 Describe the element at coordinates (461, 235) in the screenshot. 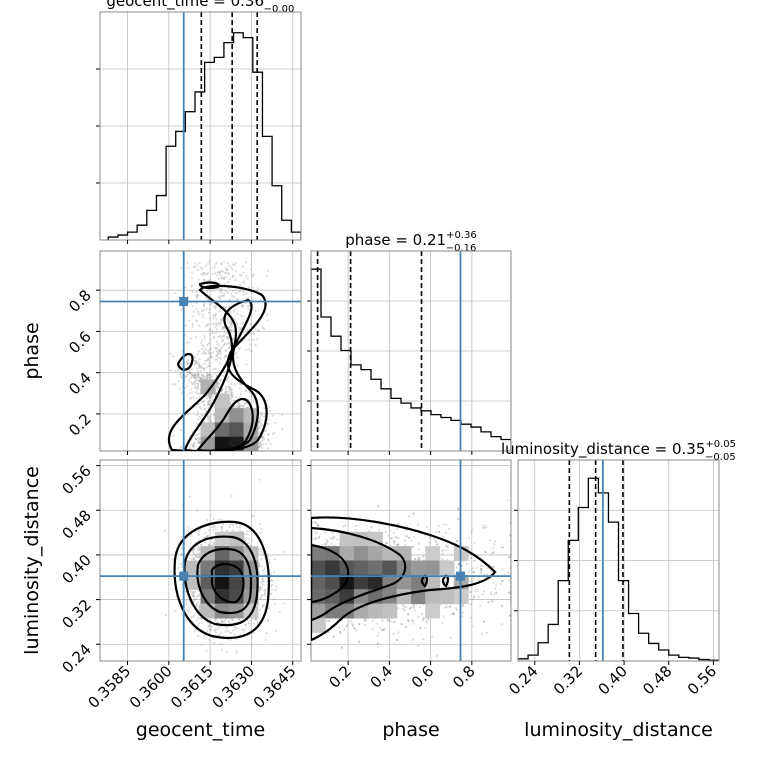

I see `title-plus: +0.36` at that location.